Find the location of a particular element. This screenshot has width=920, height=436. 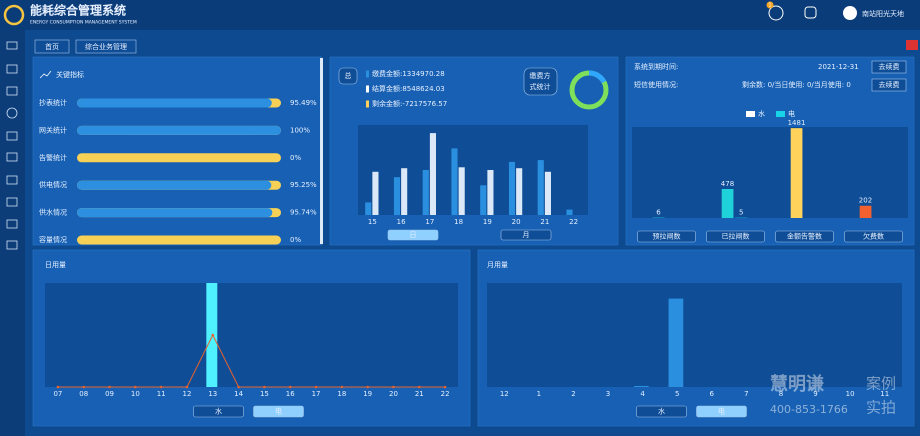

category-label: 金额告警数 is located at coordinates (804, 236).